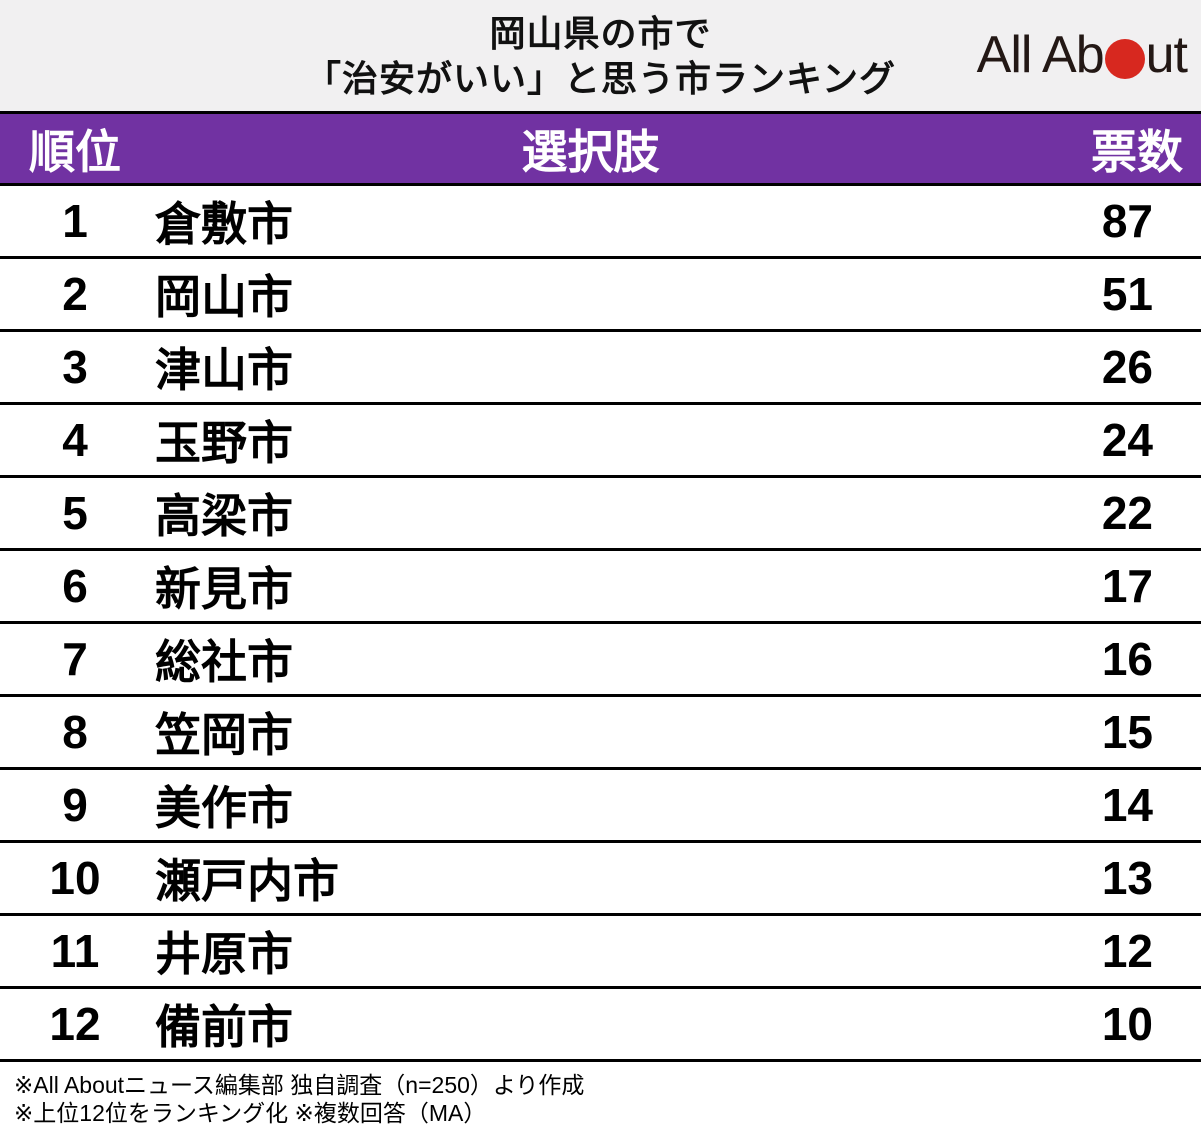 This screenshot has width=1201, height=1142. Describe the element at coordinates (600, 514) in the screenshot. I see `table-row: 5 高梁市 22` at that location.